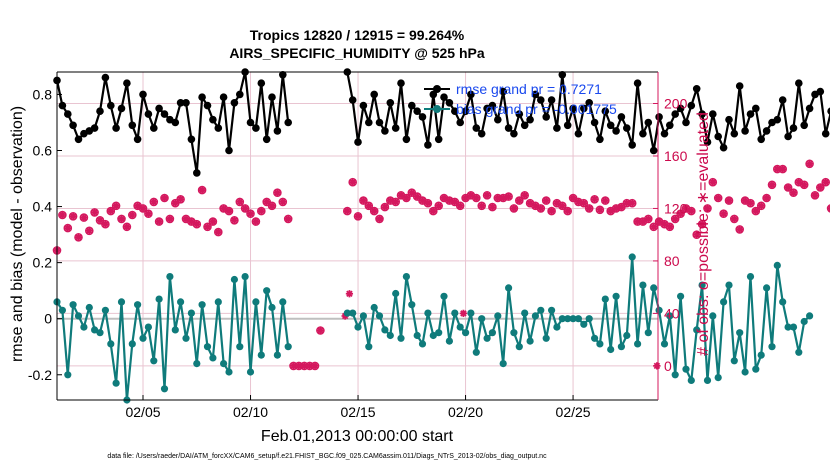  I want to click on x-tick-label: 02/10, so click(250, 412).